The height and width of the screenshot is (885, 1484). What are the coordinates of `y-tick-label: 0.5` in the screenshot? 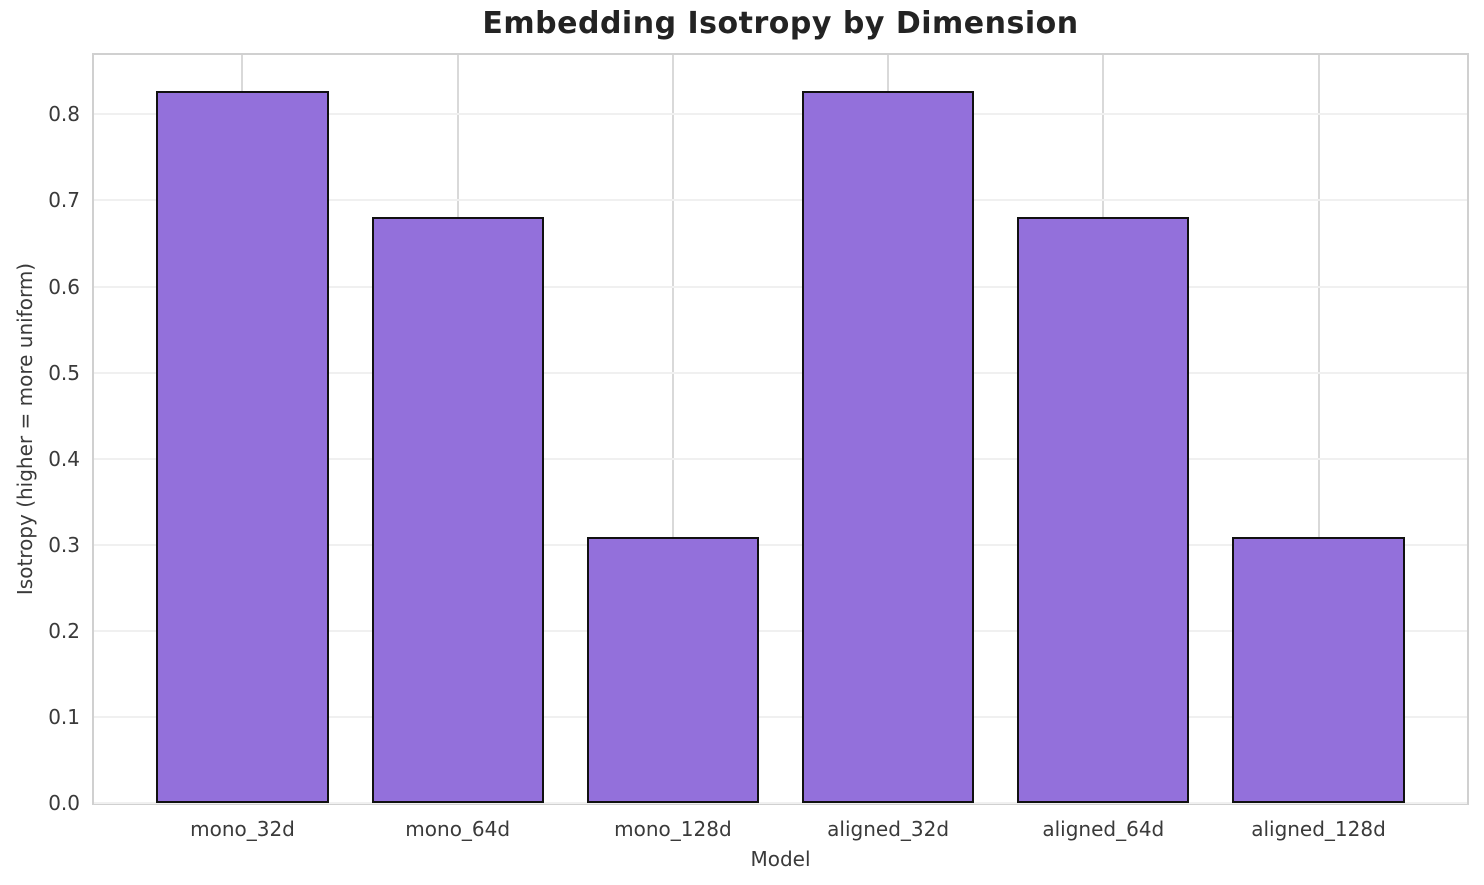 It's located at (64, 372).